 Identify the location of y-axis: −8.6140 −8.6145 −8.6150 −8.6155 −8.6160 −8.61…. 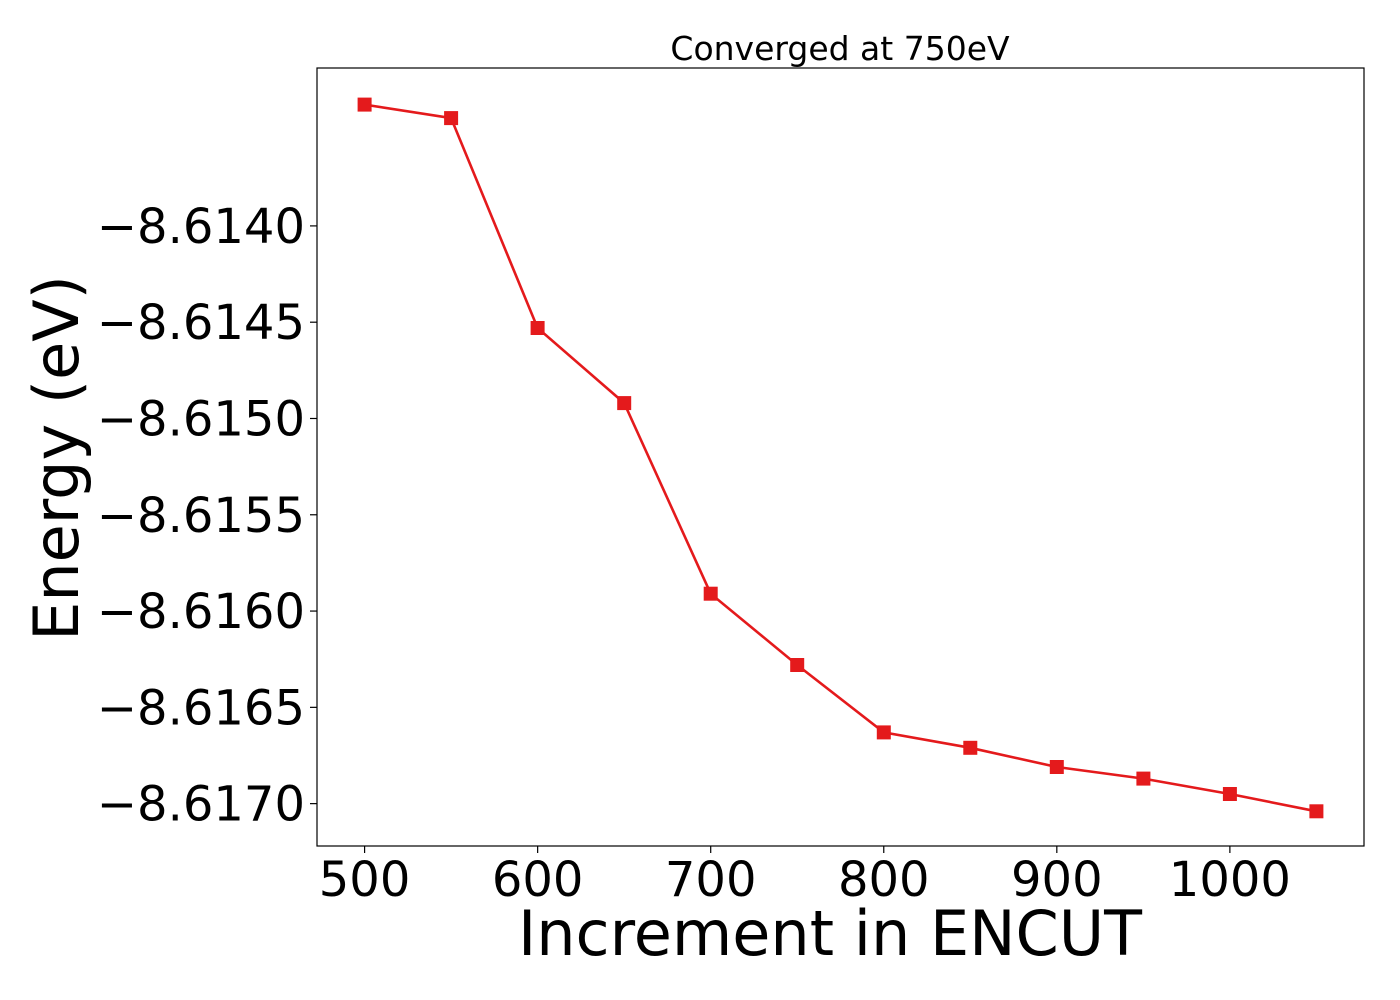
(207, 516).